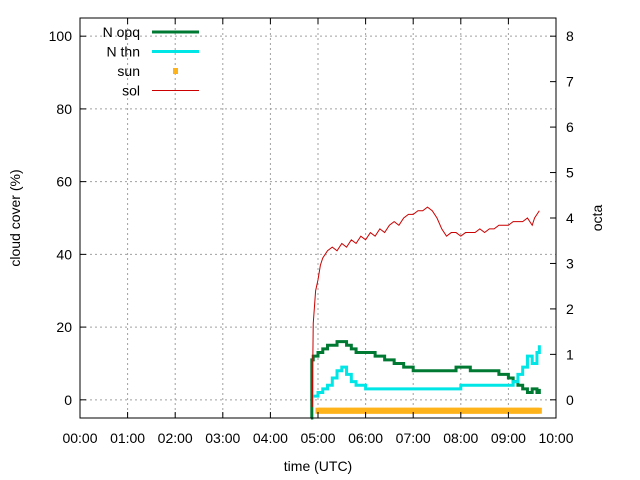 Image resolution: width=640 pixels, height=480 pixels. What do you see at coordinates (127, 438) in the screenshot?
I see `x-tick-label: 01:00` at bounding box center [127, 438].